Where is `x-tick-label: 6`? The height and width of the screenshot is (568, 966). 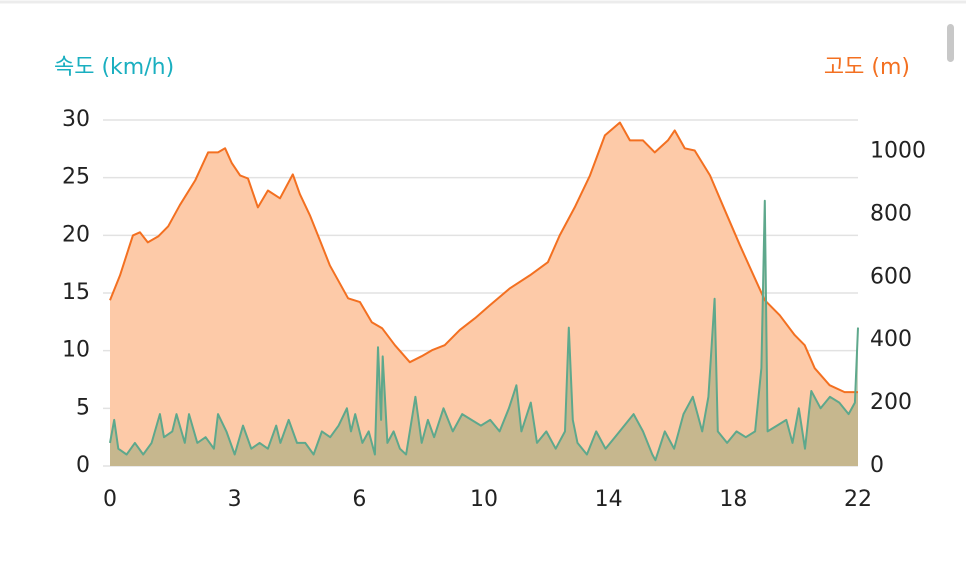 x-tick-label: 6 is located at coordinates (359, 499).